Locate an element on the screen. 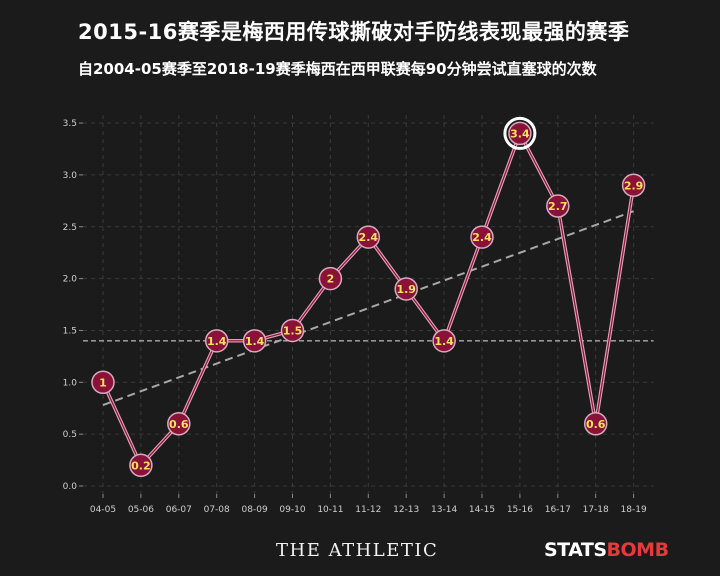 Image resolution: width=720 pixels, height=576 pixels. statsbomb-logo-stats: STATS is located at coordinates (575, 550).